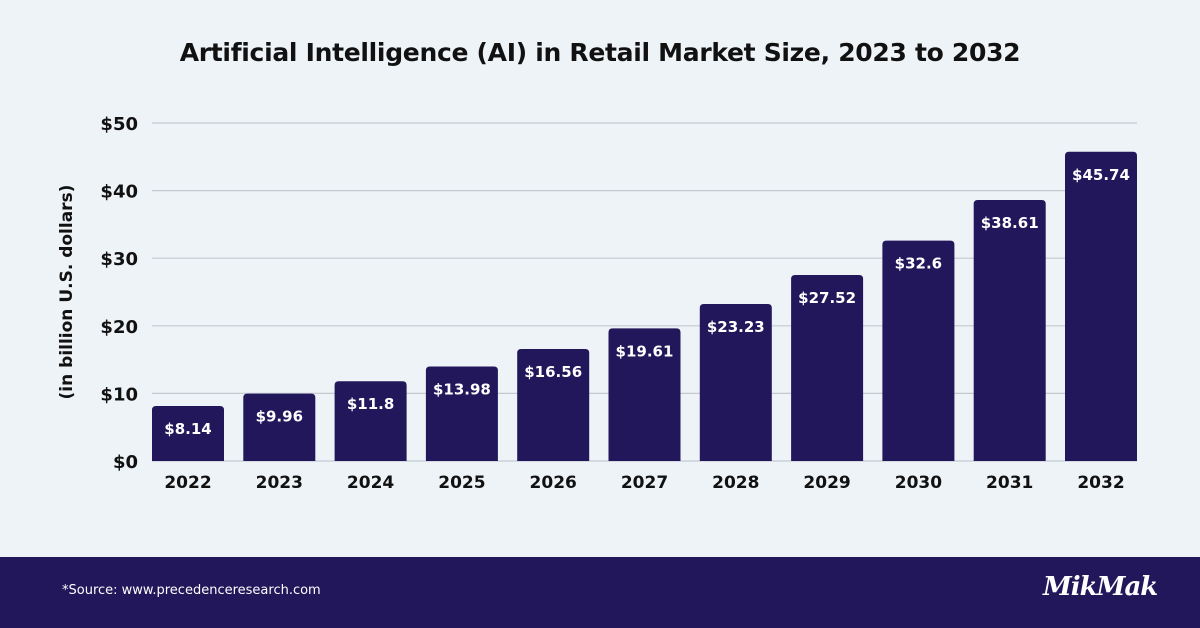  I want to click on bar-2026, so click(553, 405).